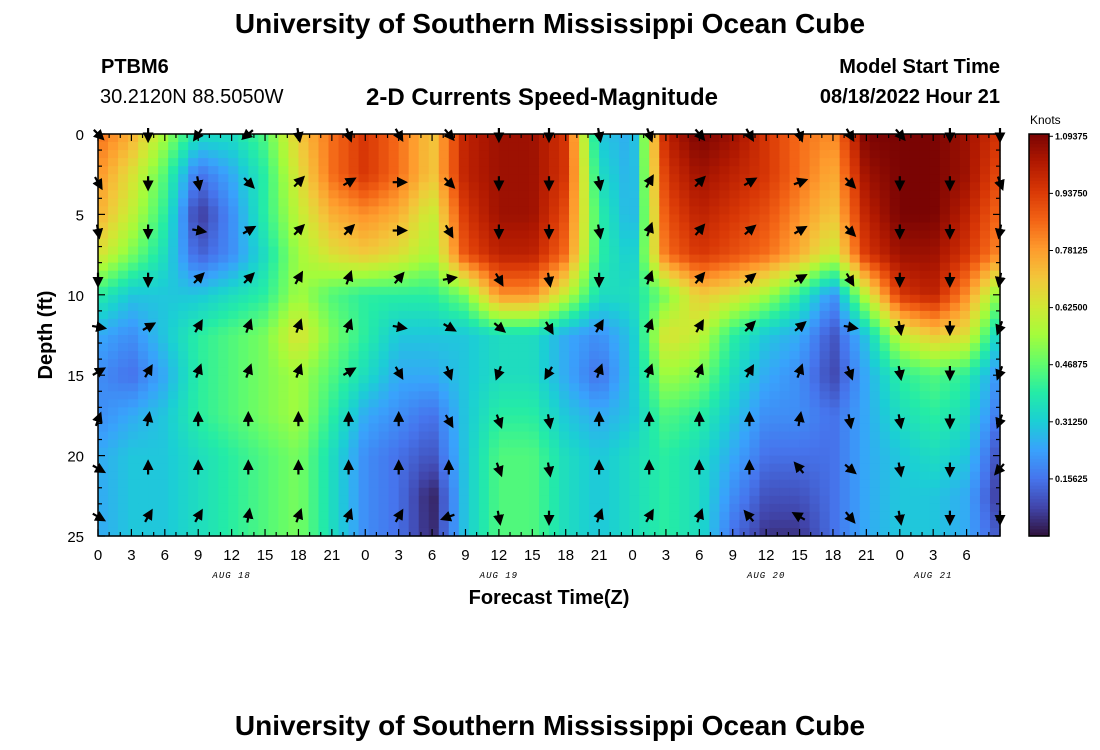 Image resolution: width=1100 pixels, height=750 pixels. What do you see at coordinates (532, 555) in the screenshot?
I see `x-tick-label: 15` at bounding box center [532, 555].